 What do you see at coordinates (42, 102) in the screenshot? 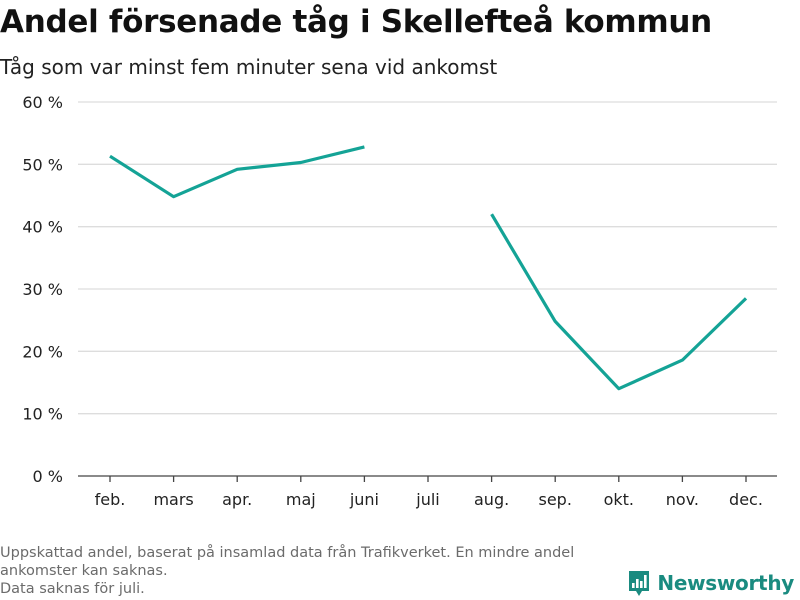
I see `y-tick-label: 60 %` at bounding box center [42, 102].